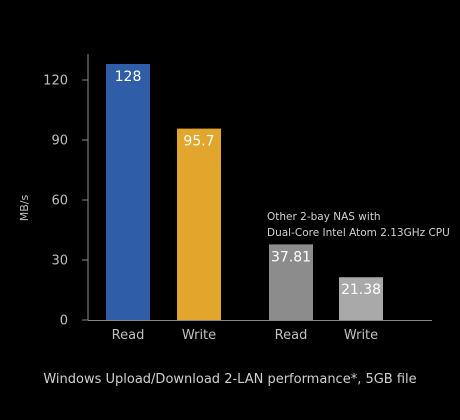 This screenshot has width=460, height=420. Describe the element at coordinates (24, 207) in the screenshot. I see `y-axis-title: MB/s` at that location.